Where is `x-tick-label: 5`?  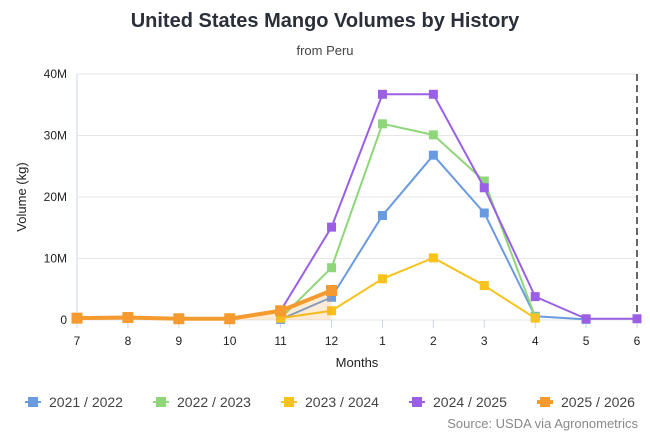
x-tick-label: 5 is located at coordinates (586, 341).